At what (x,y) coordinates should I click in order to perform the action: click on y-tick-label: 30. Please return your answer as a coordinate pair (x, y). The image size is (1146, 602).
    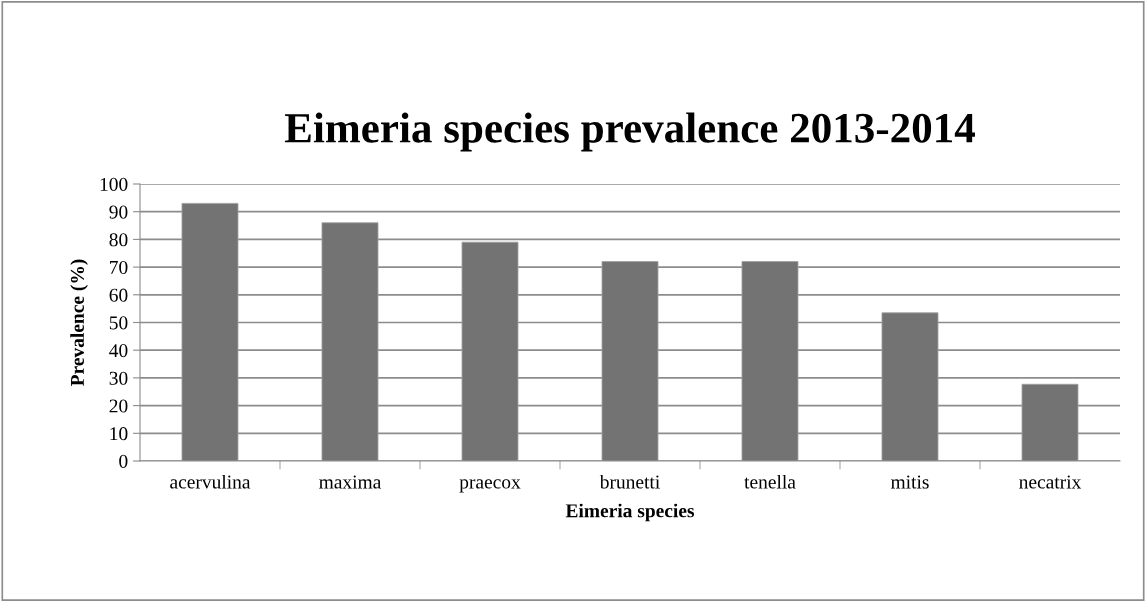
    Looking at the image, I should click on (118, 378).